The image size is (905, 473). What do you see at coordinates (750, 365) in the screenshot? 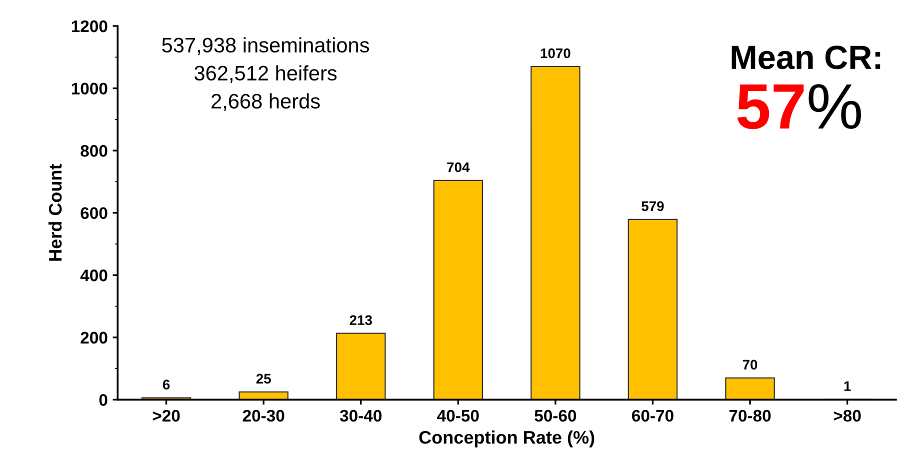
I see `data-label: 70` at bounding box center [750, 365].